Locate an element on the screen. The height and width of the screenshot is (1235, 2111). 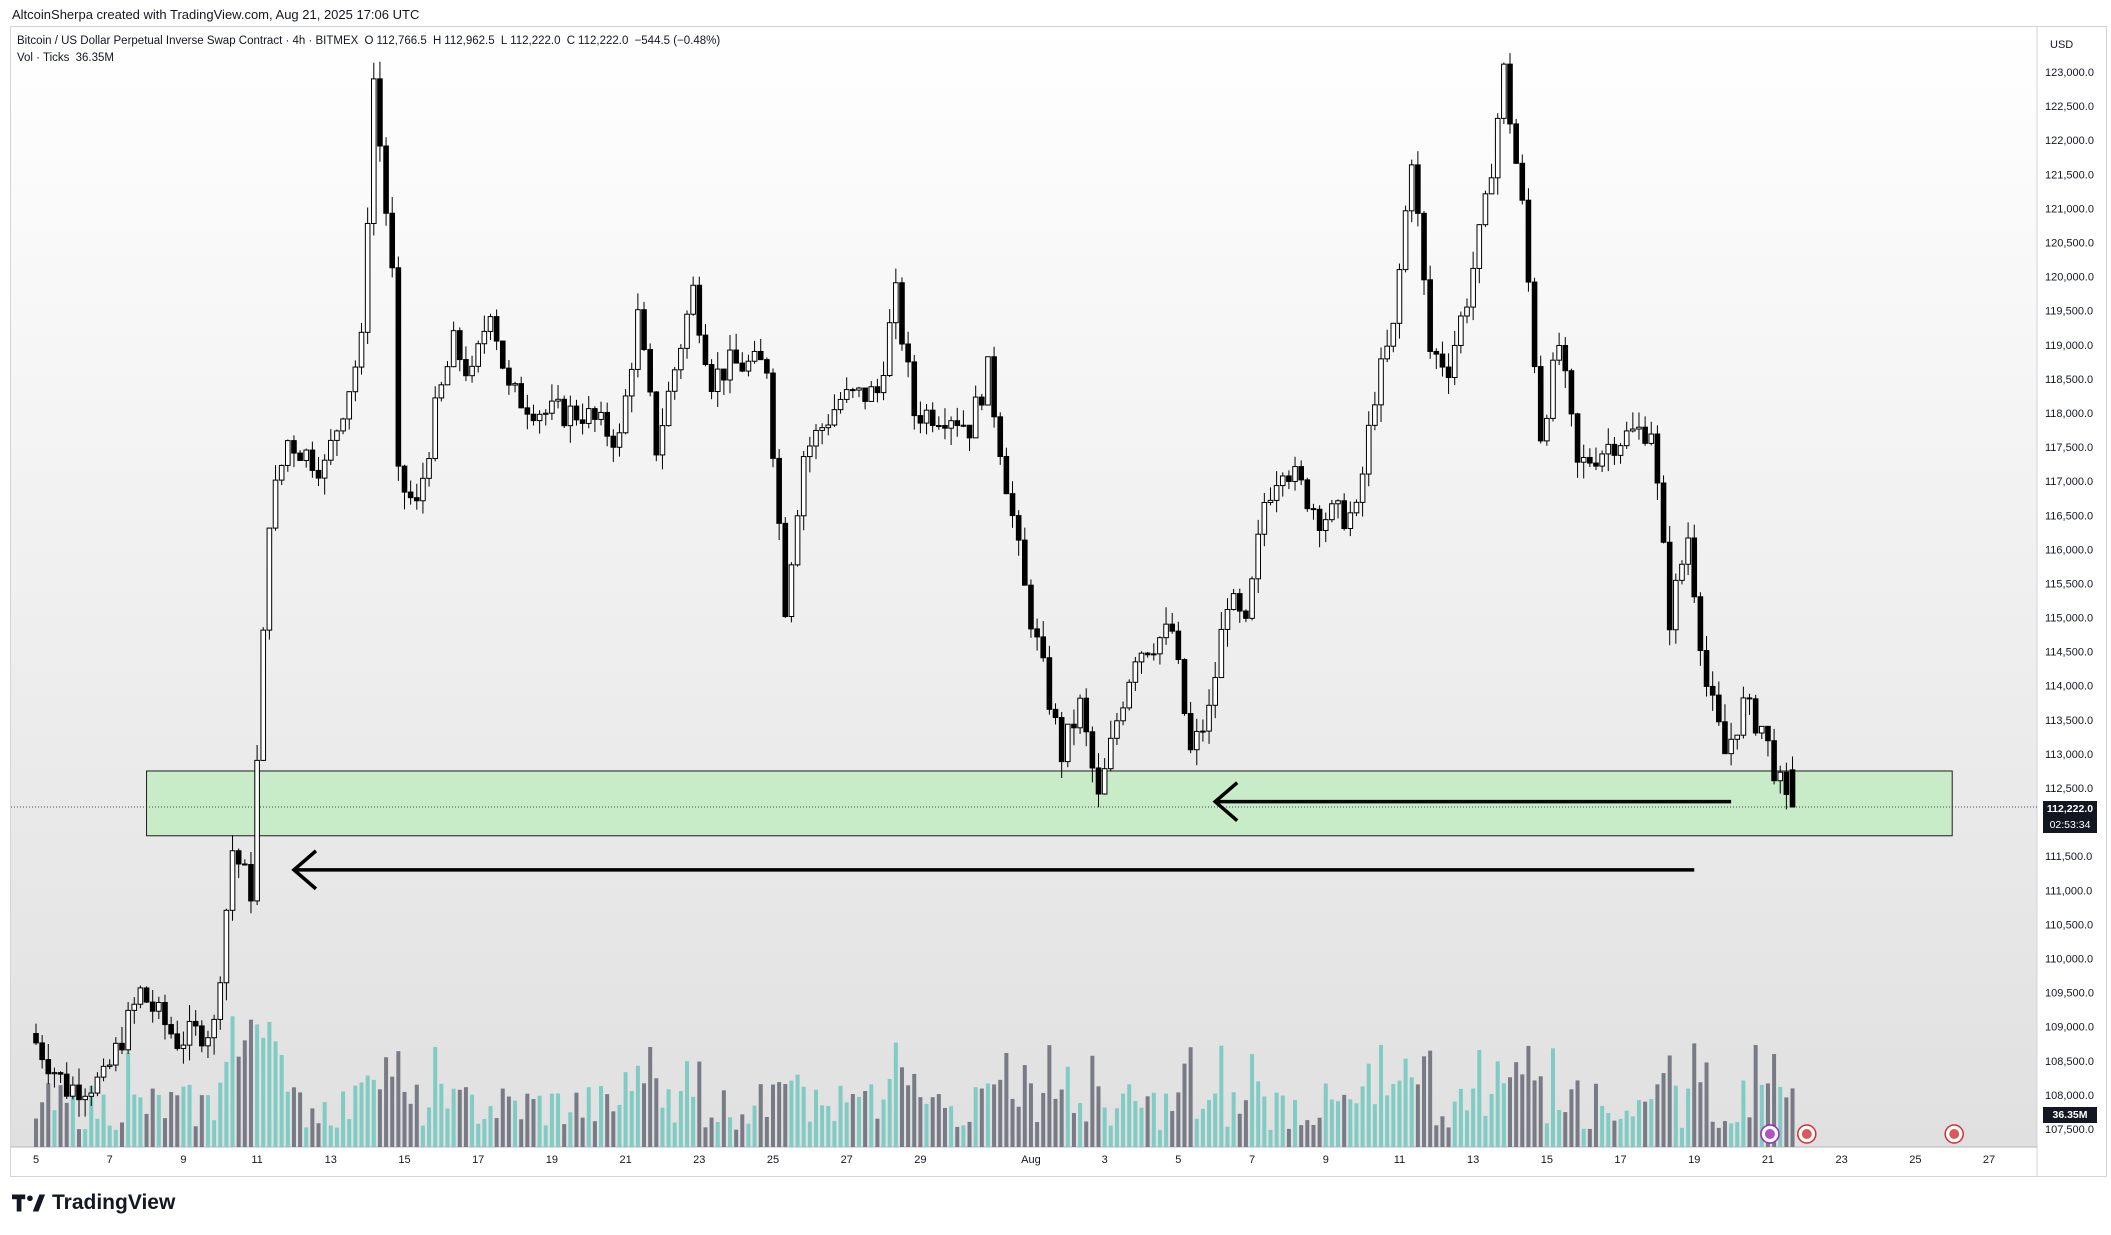
x-tick-label: 17 is located at coordinates (478, 1160).